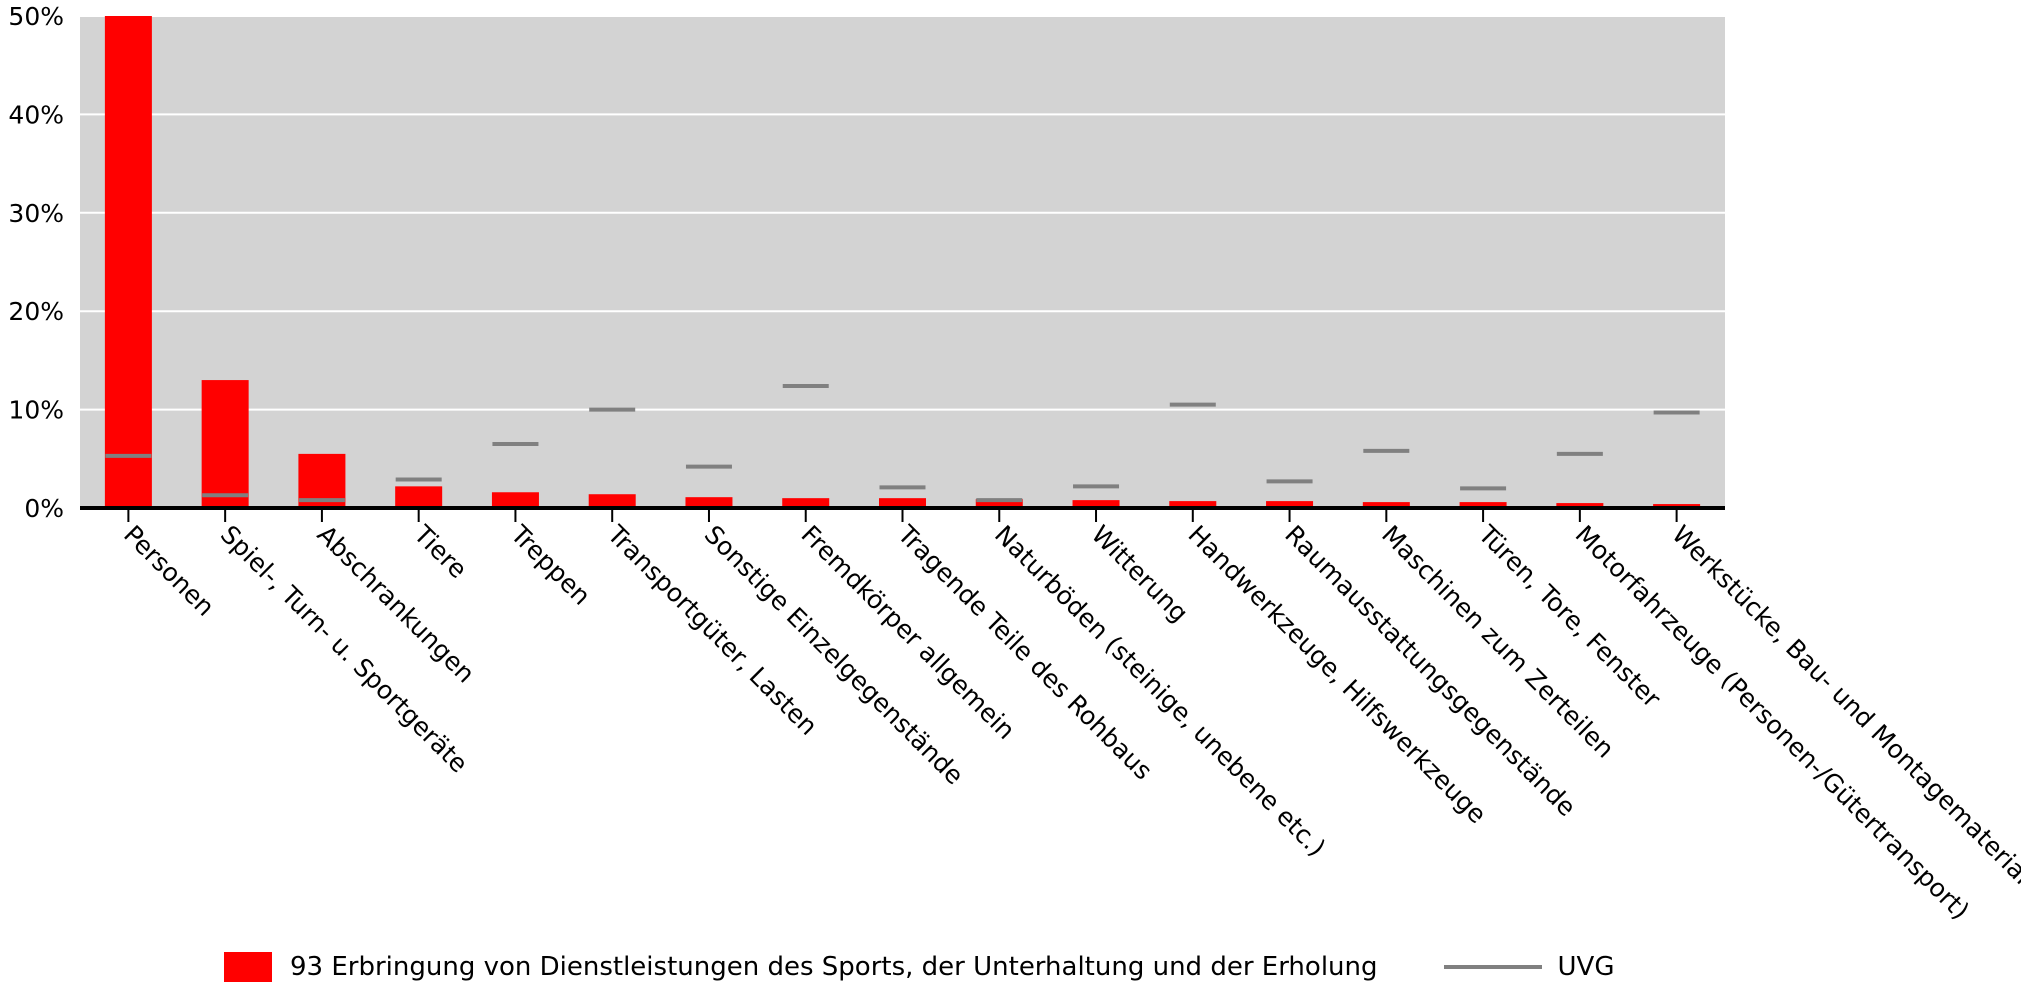  Describe the element at coordinates (440, 551) in the screenshot. I see `x-tick-label: Tiere` at that location.